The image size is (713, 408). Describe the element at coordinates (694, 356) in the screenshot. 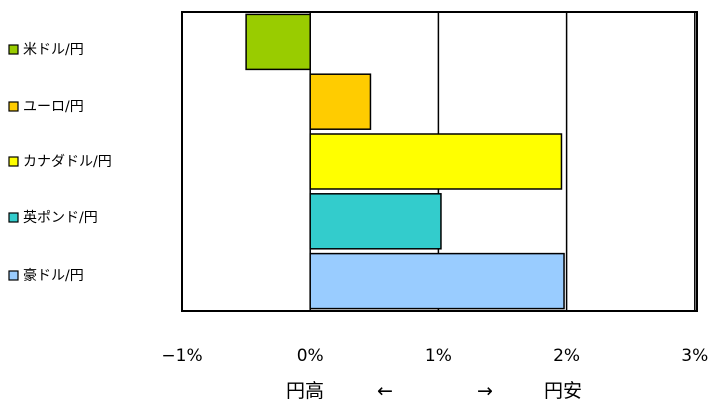

I see `x-tick-label: 3%` at that location.